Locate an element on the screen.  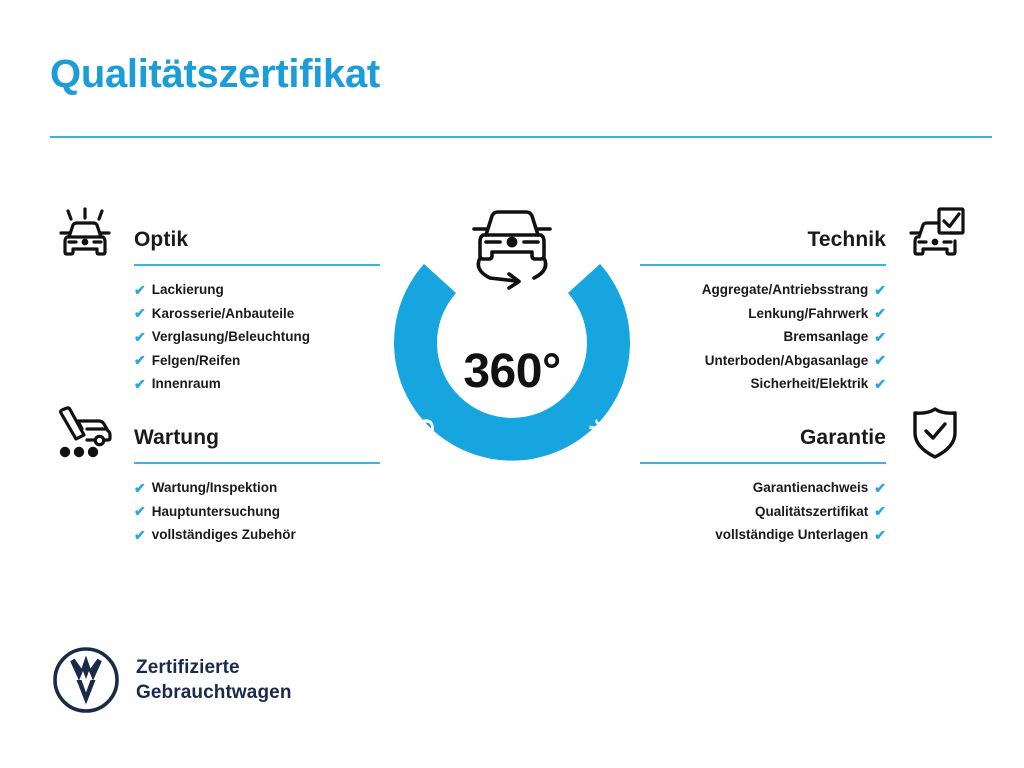
list-item: ✔ Innenraum is located at coordinates (215, 384).